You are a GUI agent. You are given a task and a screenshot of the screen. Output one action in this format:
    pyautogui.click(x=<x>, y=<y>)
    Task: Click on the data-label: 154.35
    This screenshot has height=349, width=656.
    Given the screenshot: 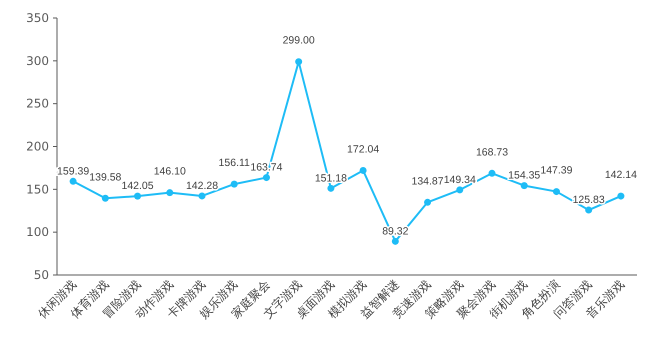 What is the action you would take?
    pyautogui.click(x=524, y=176)
    